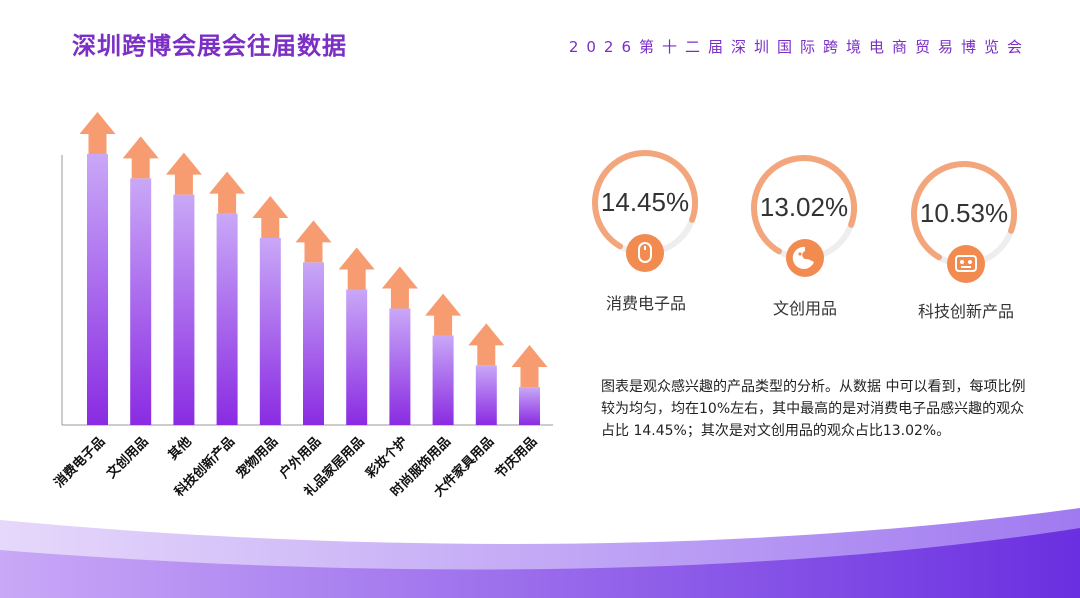  I want to click on robot-icon, so click(966, 264).